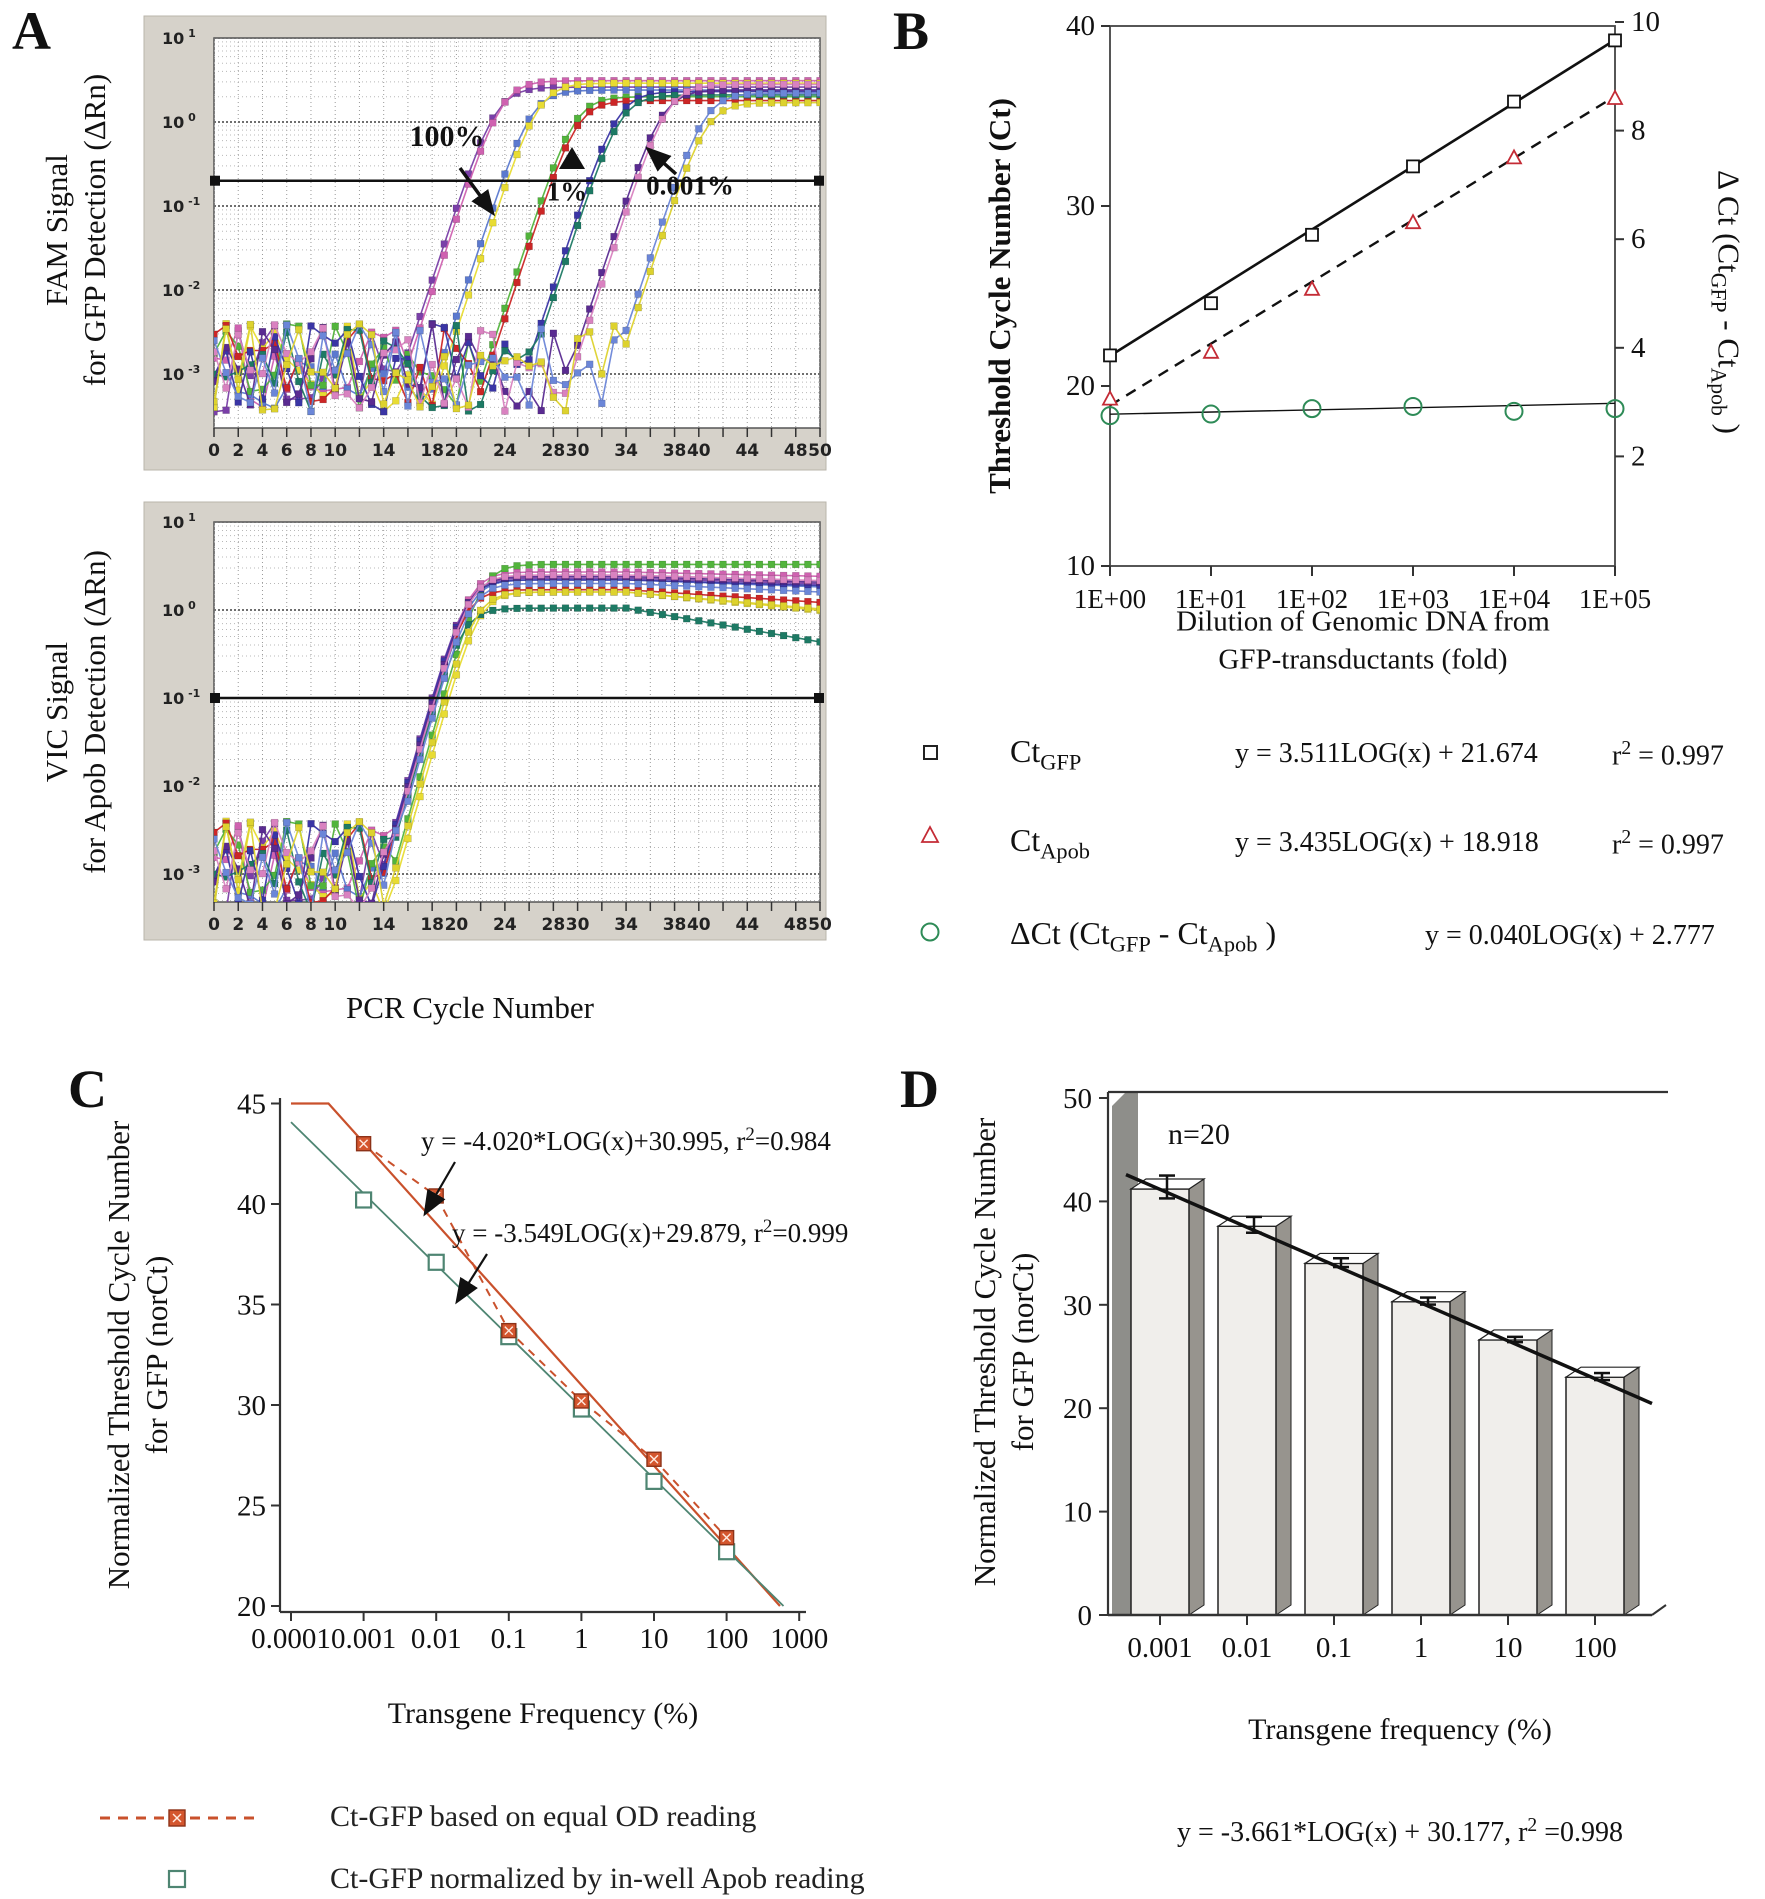 The height and width of the screenshot is (1899, 1765). What do you see at coordinates (31, 31) in the screenshot?
I see `panel-a-label: A` at bounding box center [31, 31].